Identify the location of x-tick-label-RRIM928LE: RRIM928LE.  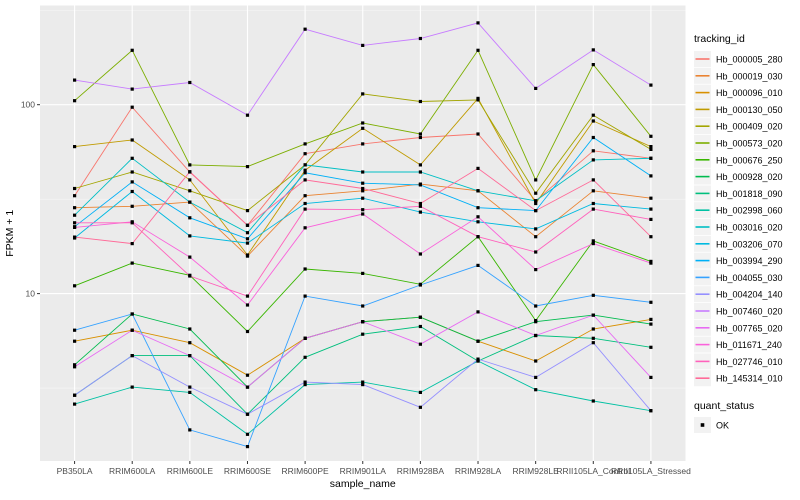
(535, 471).